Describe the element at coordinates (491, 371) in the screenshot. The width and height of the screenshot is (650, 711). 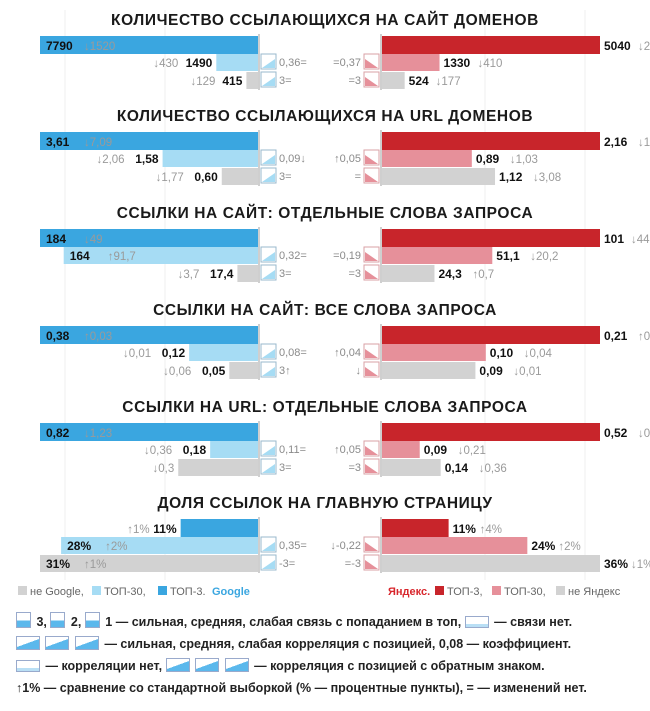
I see `data-label: 0,09` at that location.